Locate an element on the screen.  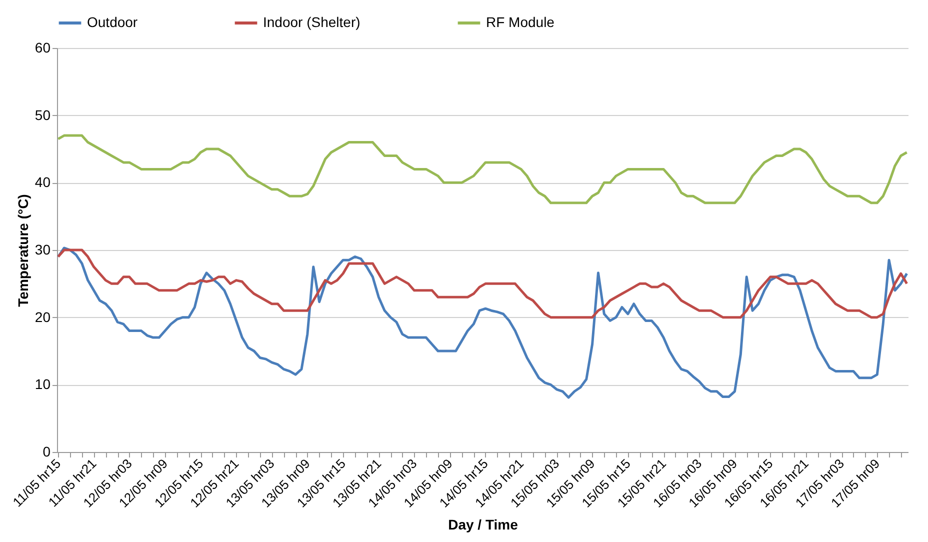
y-tick-label: 30 is located at coordinates (42, 250).